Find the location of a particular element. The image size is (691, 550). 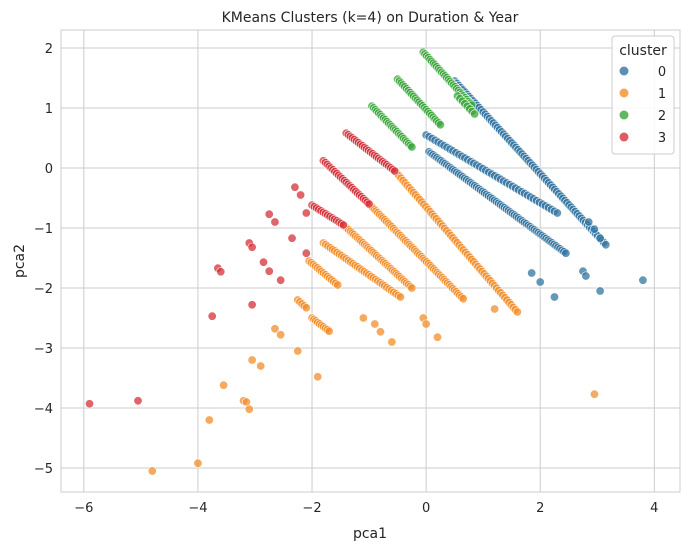

y-tick-label: −4 is located at coordinates (43, 409).